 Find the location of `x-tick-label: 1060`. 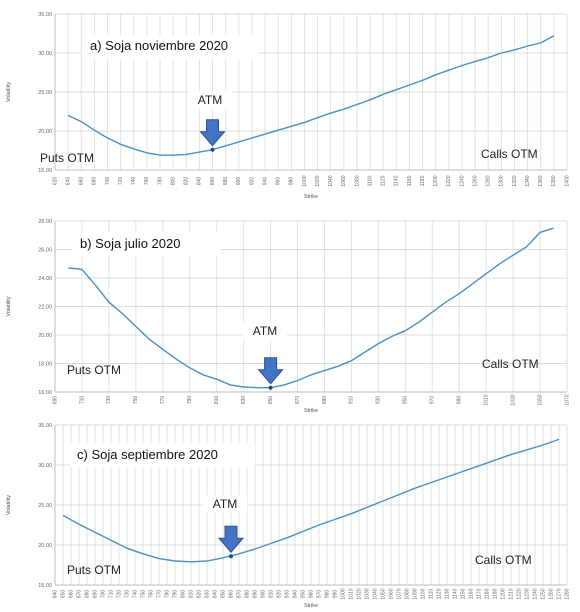

x-tick-label: 1060 is located at coordinates (344, 180).